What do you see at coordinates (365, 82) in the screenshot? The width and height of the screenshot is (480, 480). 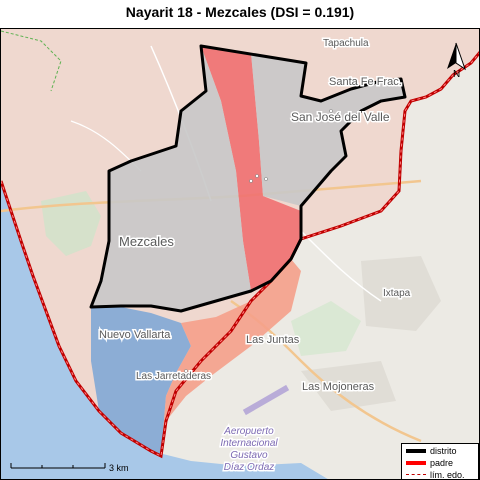 I see `place-label-santa-fe: Santa Fe Frac.` at bounding box center [365, 82].